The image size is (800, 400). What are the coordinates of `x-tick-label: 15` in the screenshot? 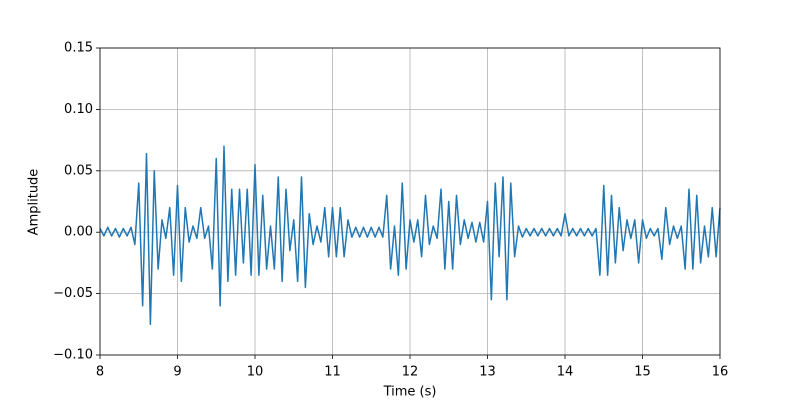 It's located at (642, 372).